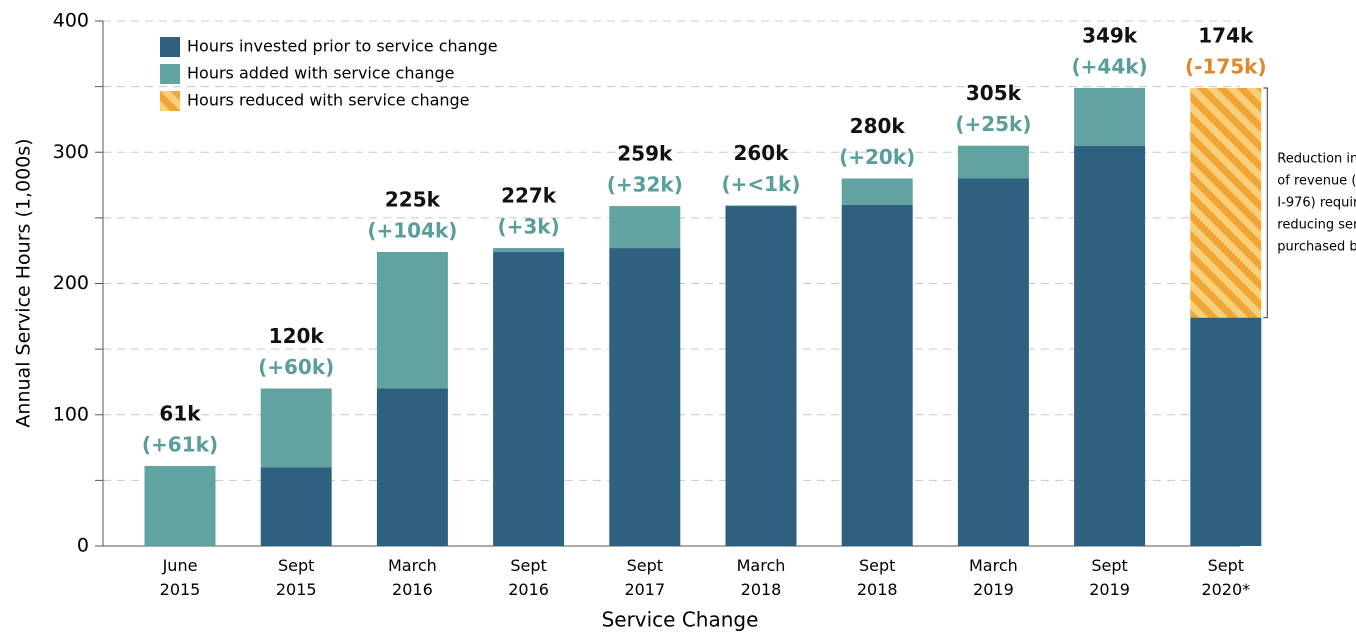 The height and width of the screenshot is (637, 1356). I want to click on legend-label: Hours reduced with service change, so click(328, 100).